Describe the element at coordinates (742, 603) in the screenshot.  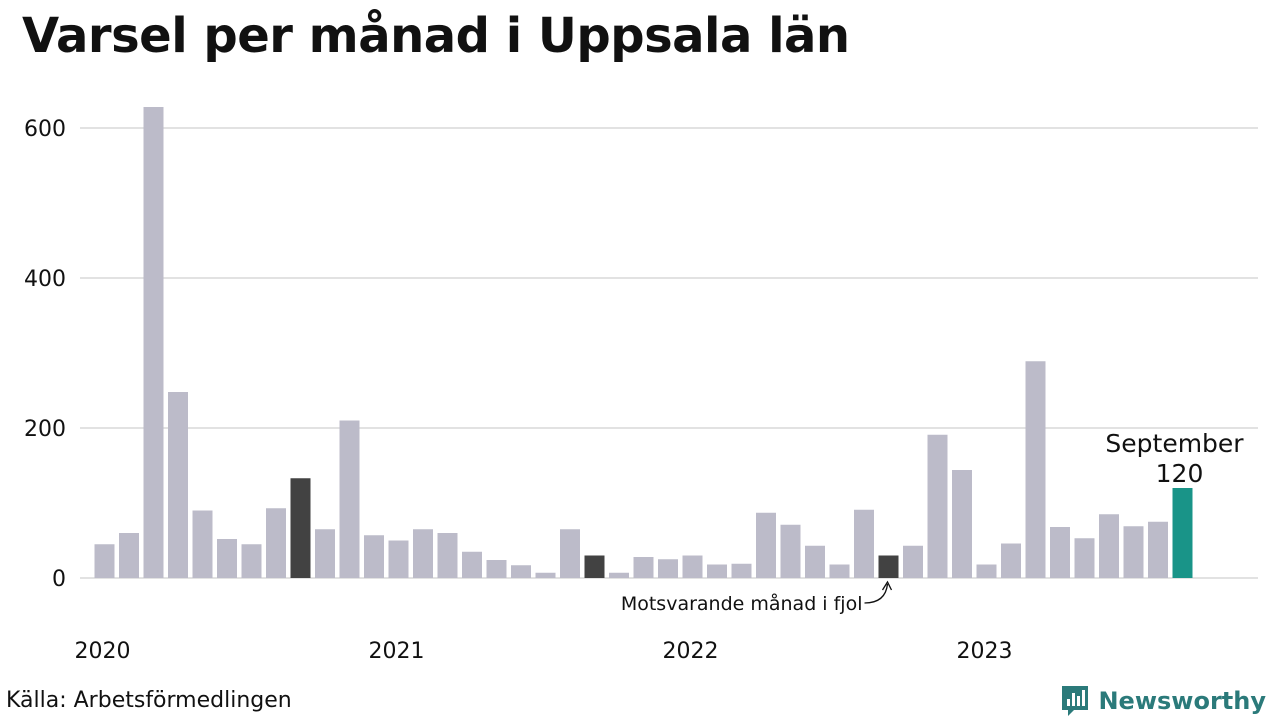
I see `callout-label: Motsvarande månad i fjol` at that location.